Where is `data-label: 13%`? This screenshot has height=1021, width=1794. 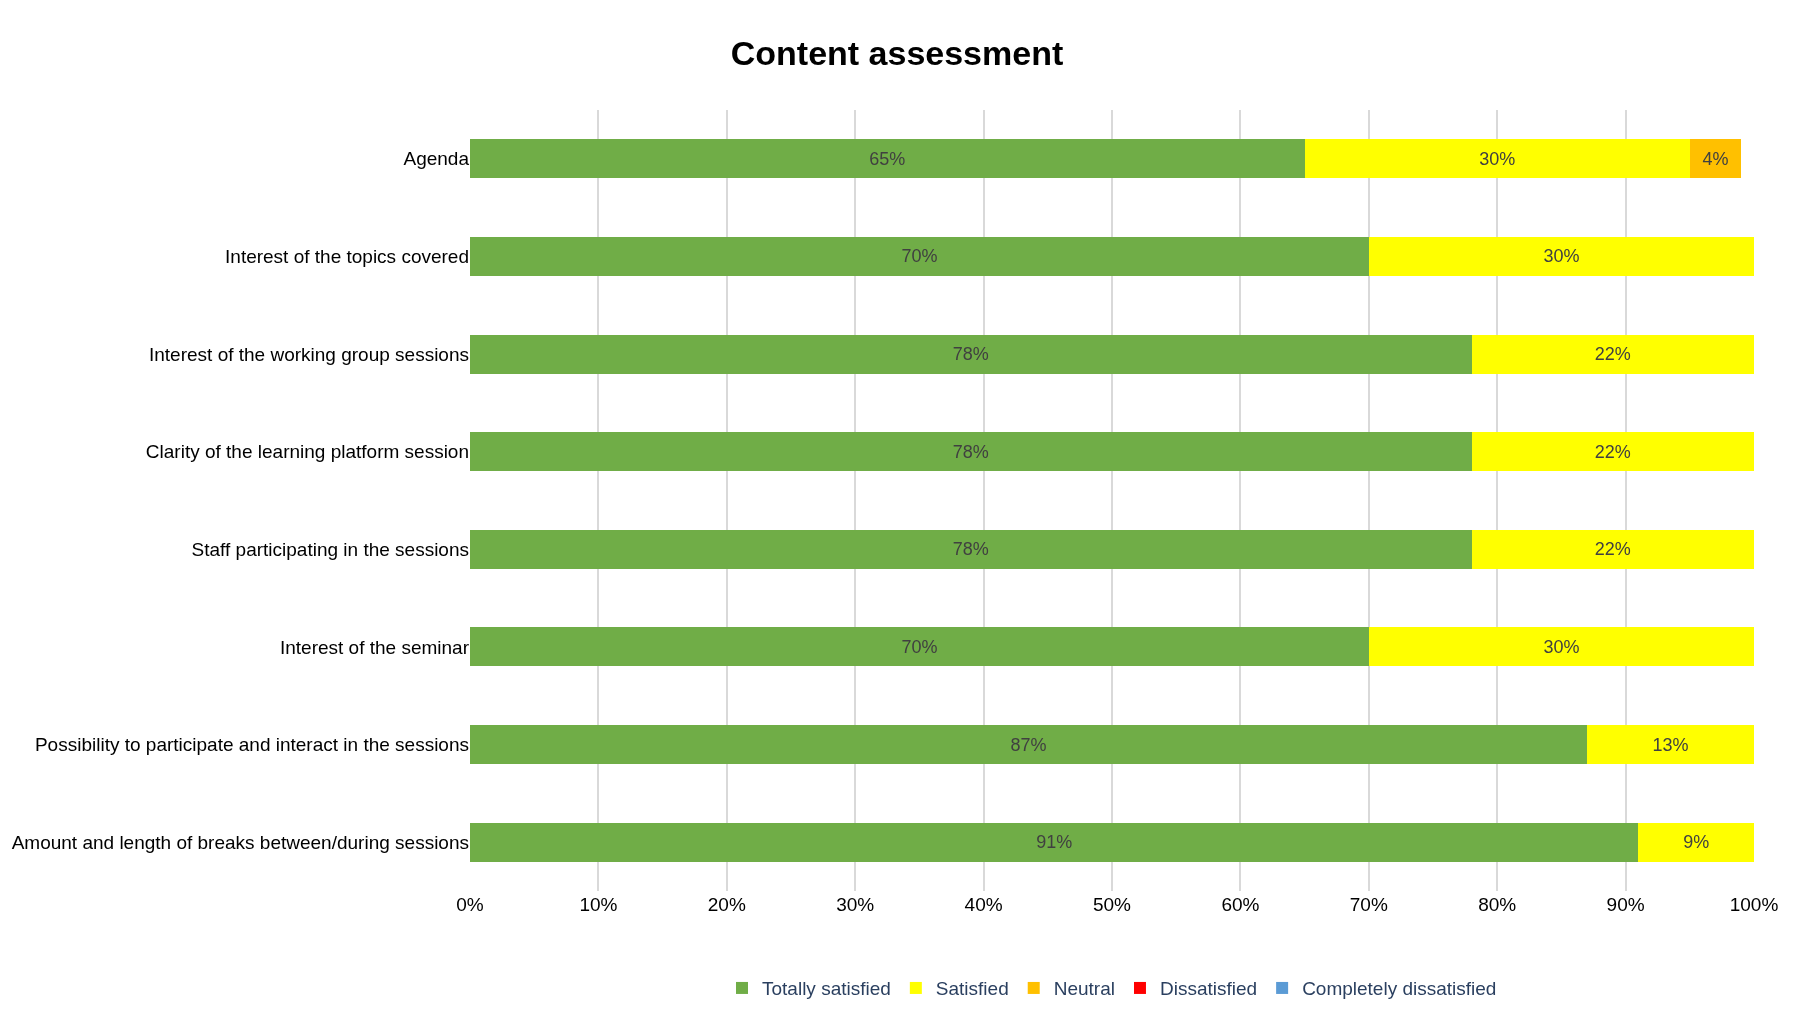
data-label: 13% is located at coordinates (1670, 744).